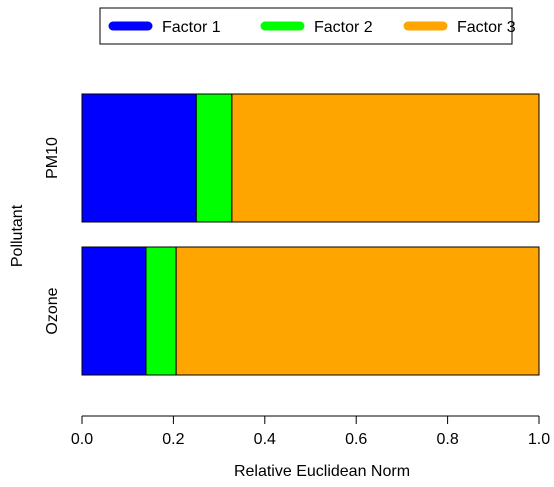 This screenshot has width=554, height=487. What do you see at coordinates (539, 439) in the screenshot?
I see `x-tick-label: 1.0` at bounding box center [539, 439].